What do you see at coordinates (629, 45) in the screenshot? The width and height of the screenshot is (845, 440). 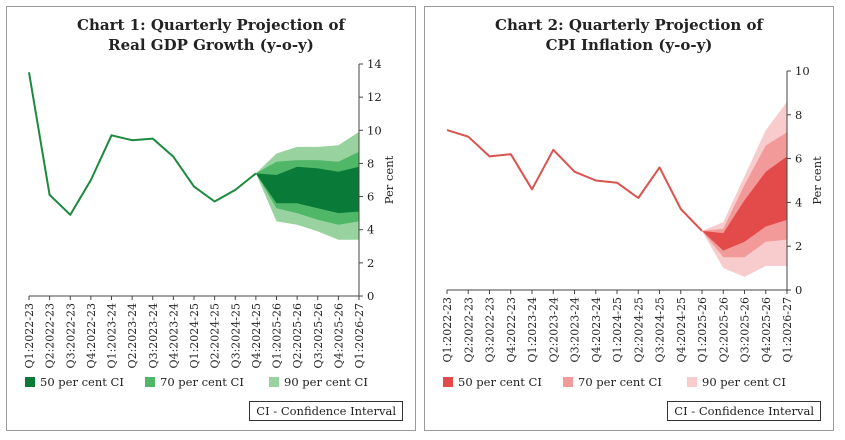 I see `chart-title-line-2: CPI Inflation (y-o-y)` at bounding box center [629, 45].